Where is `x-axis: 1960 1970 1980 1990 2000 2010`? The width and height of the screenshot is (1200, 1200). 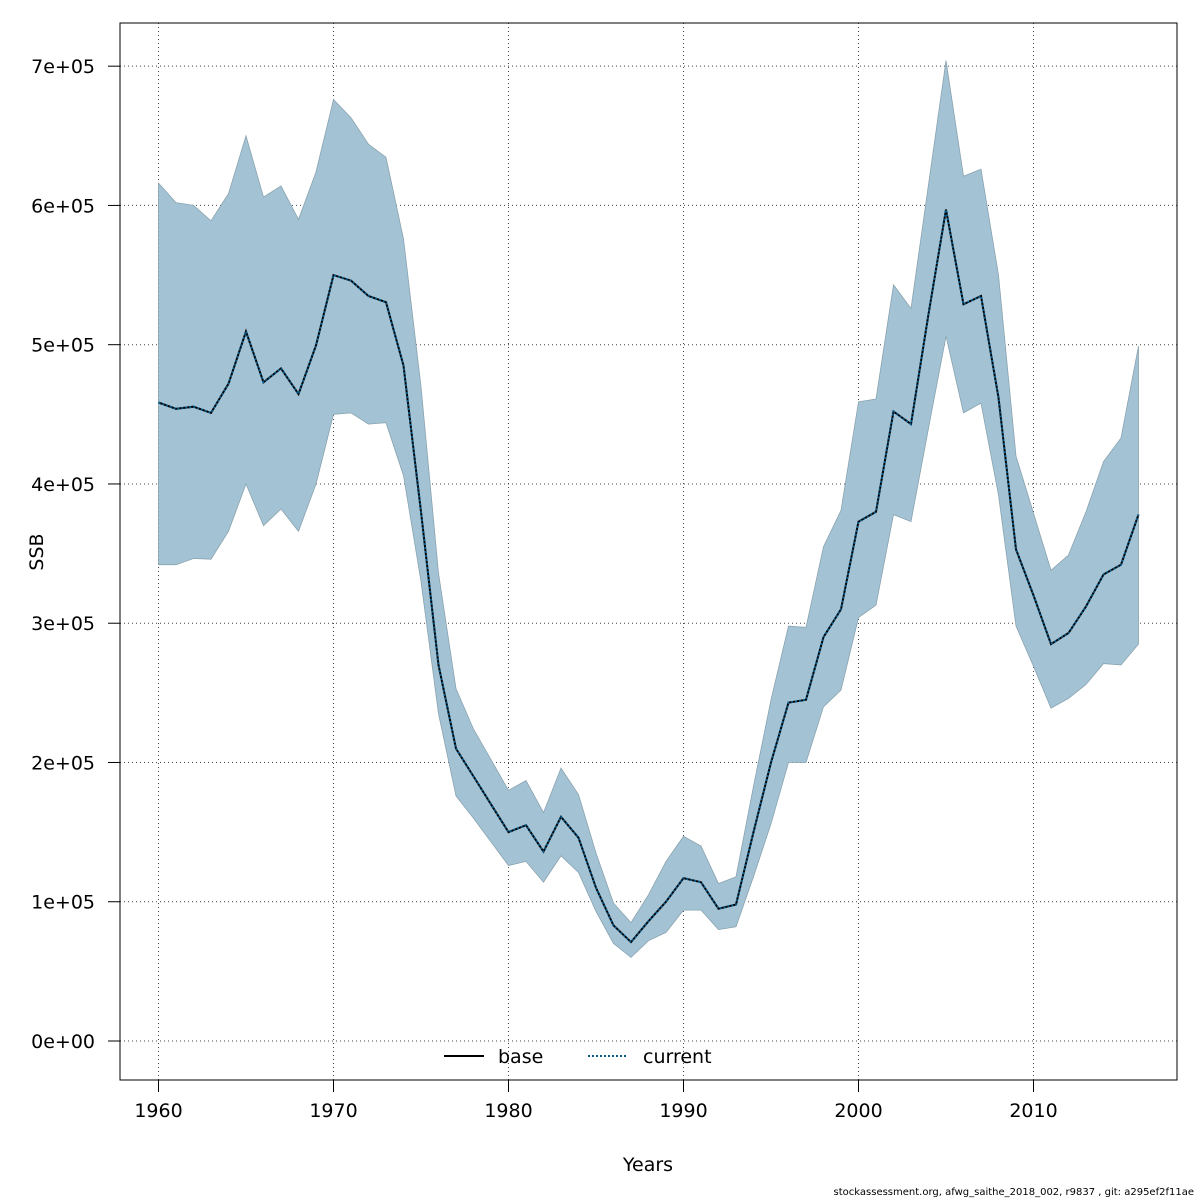
x-axis: 1960 1970 1980 1990 2000 2010 is located at coordinates (596, 1100).